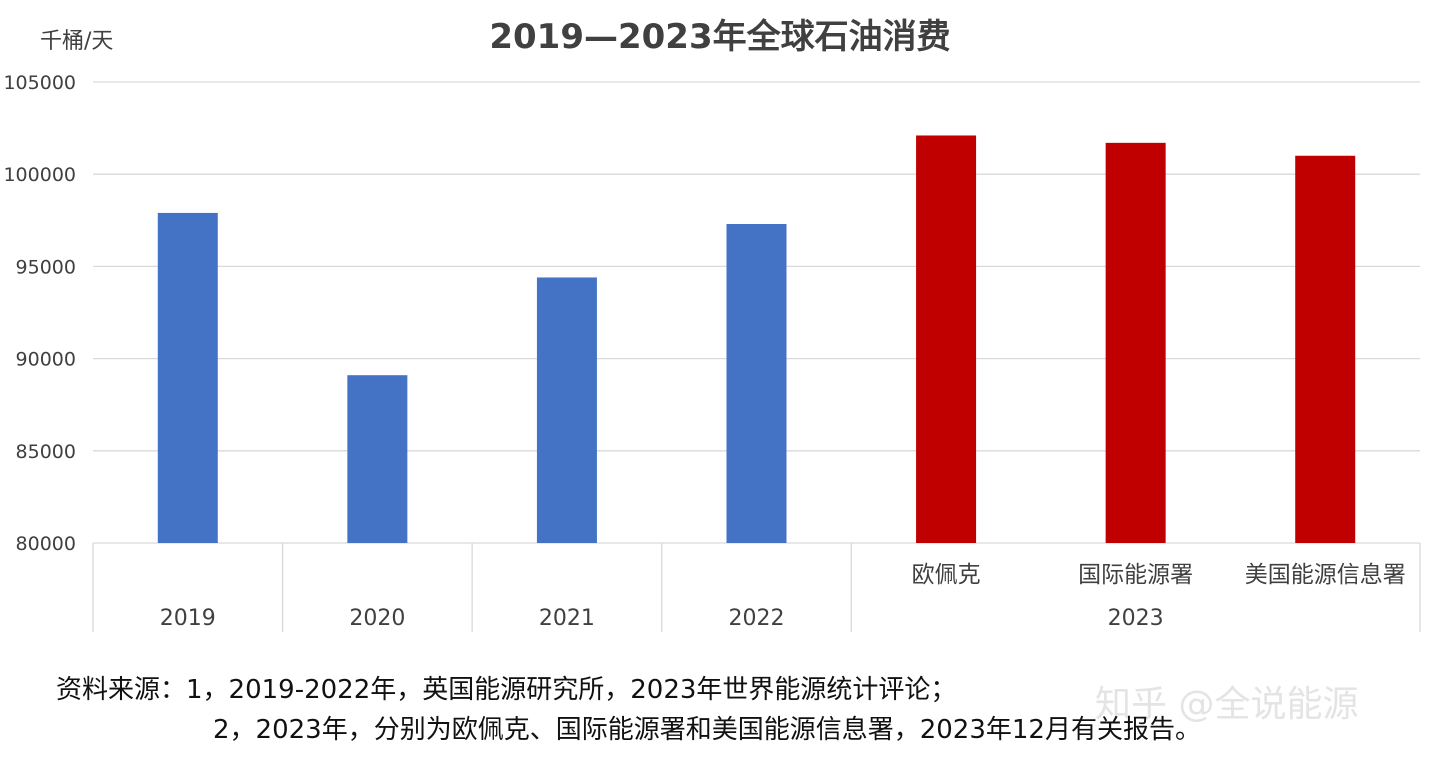 This screenshot has width=1440, height=762. Describe the element at coordinates (756, 587) in the screenshot. I see `x-axis: 2019 2020 2021 2022 2023 欧佩克 国际能源署 美国能源信息署` at that location.